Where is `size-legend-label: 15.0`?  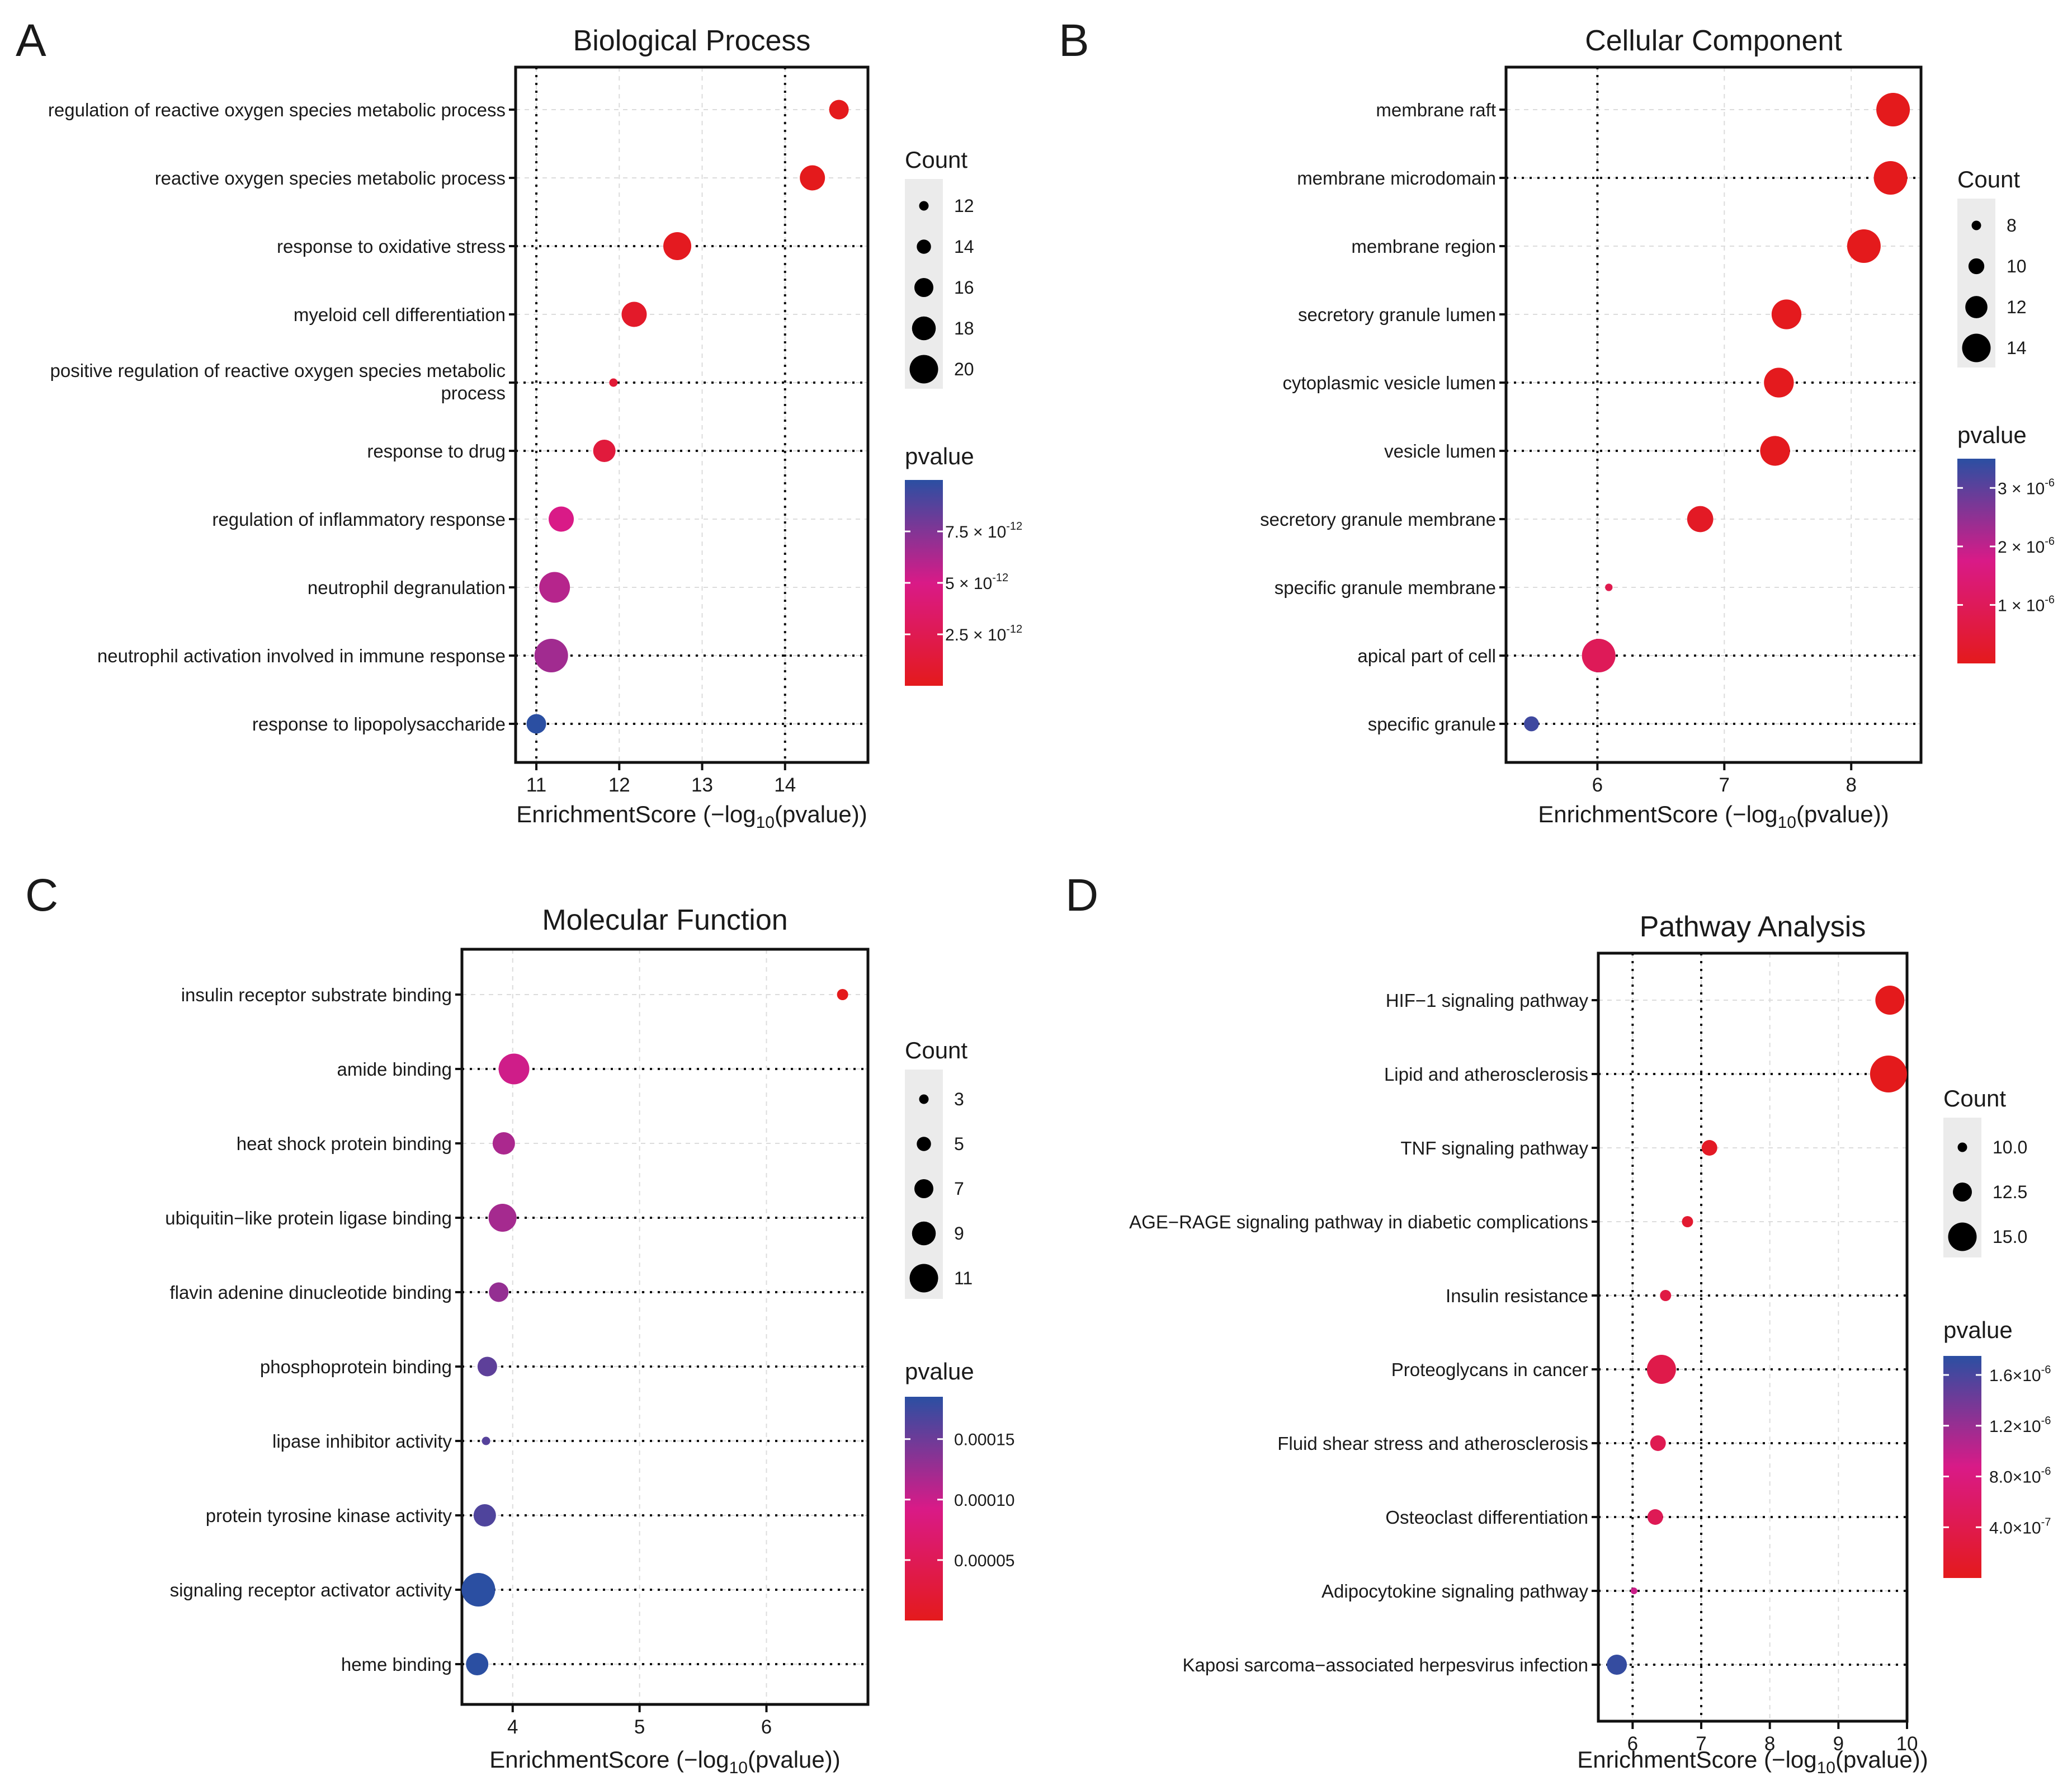 size-legend-label: 15.0 is located at coordinates (2010, 1237).